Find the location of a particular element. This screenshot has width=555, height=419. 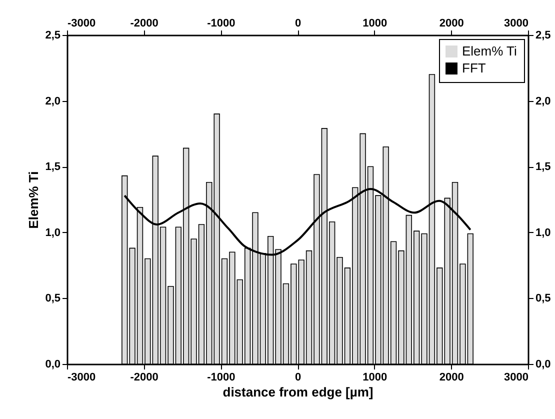

x2-tick-label: -1000 is located at coordinates (221, 378).